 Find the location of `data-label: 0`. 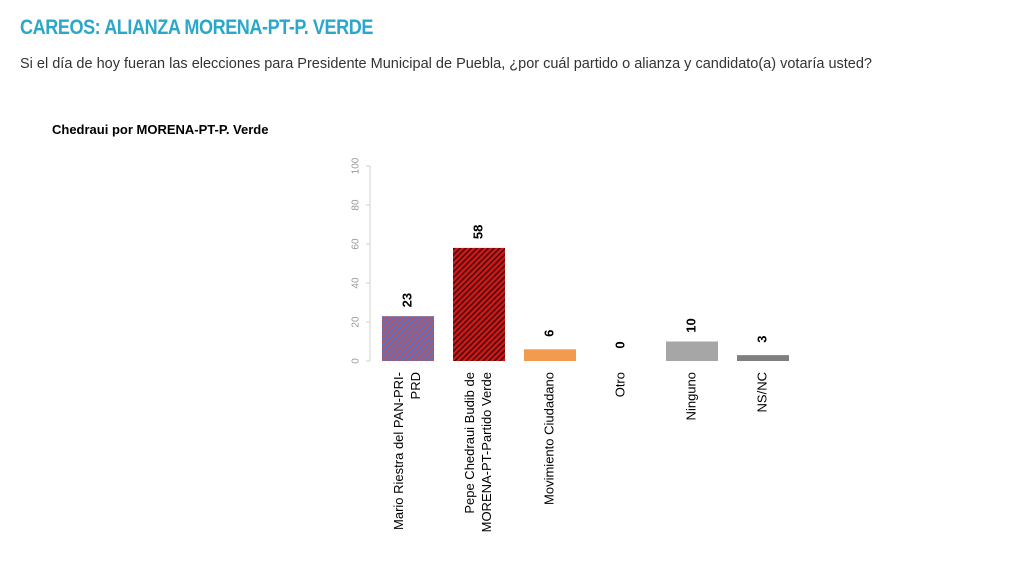

data-label: 0 is located at coordinates (619, 344).